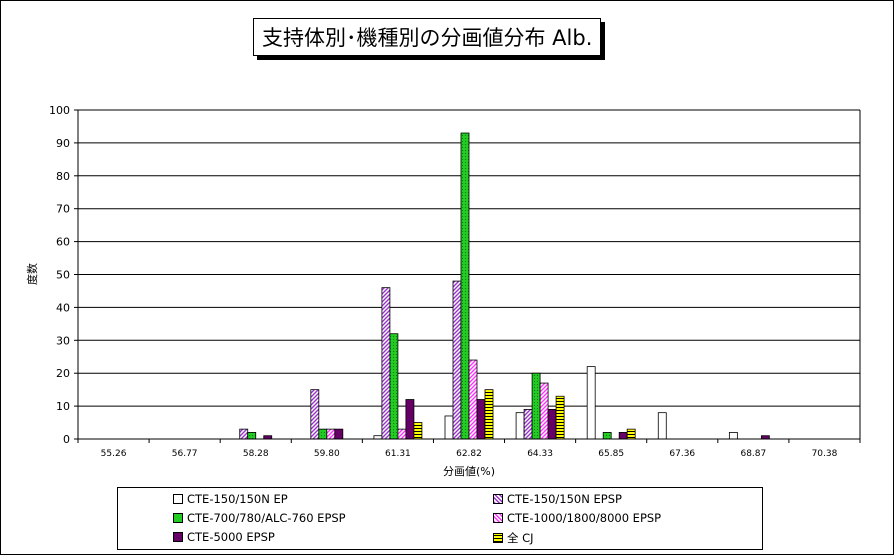 The height and width of the screenshot is (555, 894). What do you see at coordinates (63, 143) in the screenshot?
I see `y-tick-label: 90` at bounding box center [63, 143].